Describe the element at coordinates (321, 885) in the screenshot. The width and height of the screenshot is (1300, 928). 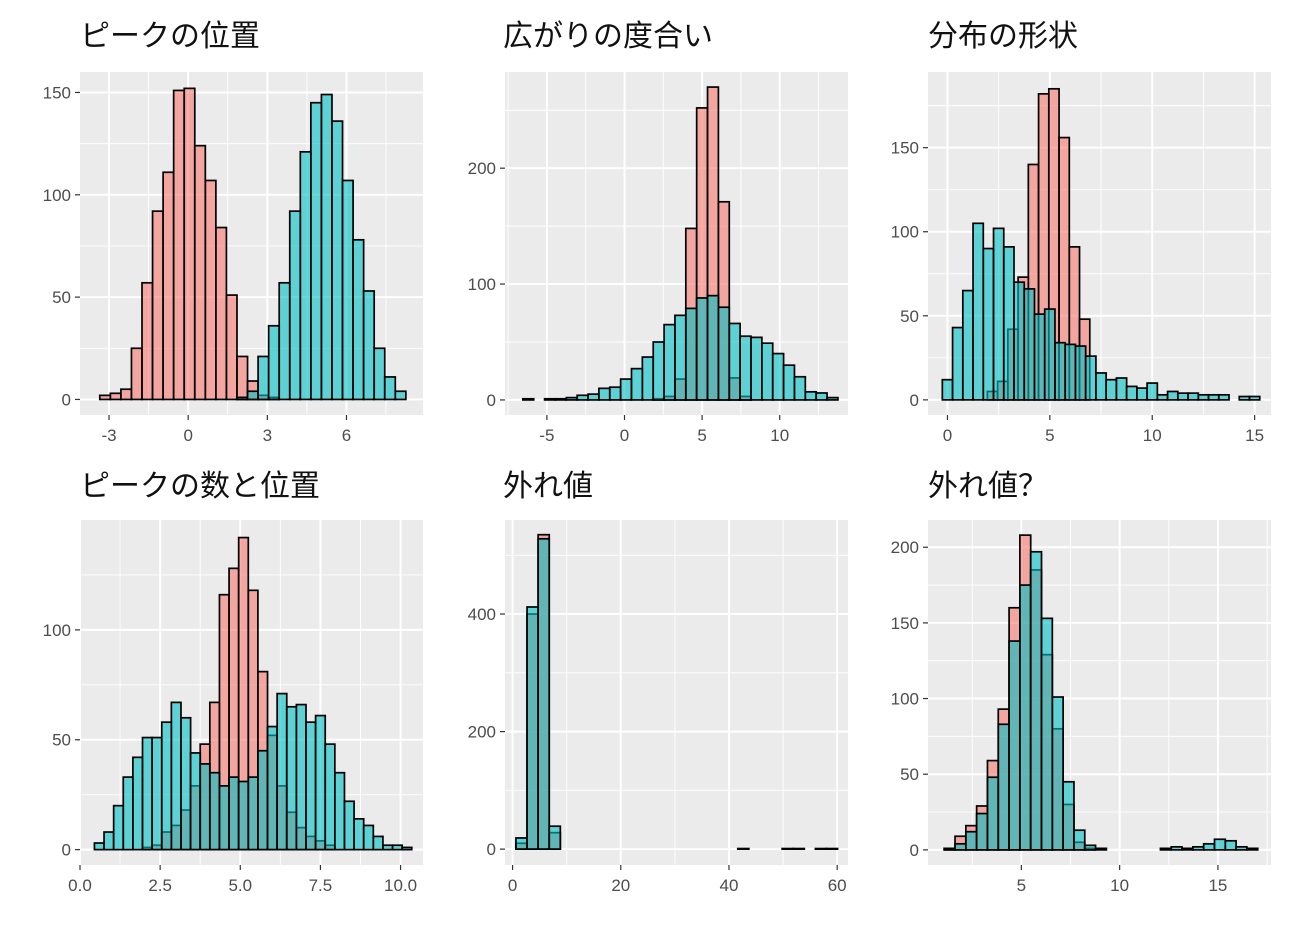
I see `x-tick-label: 7.5` at that location.